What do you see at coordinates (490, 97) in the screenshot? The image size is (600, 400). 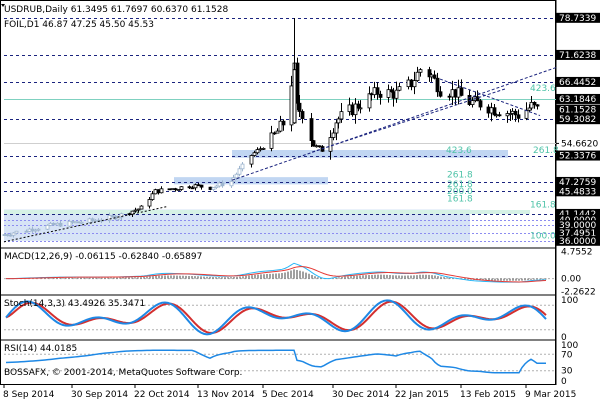 I see `trendline-recent` at bounding box center [490, 97].